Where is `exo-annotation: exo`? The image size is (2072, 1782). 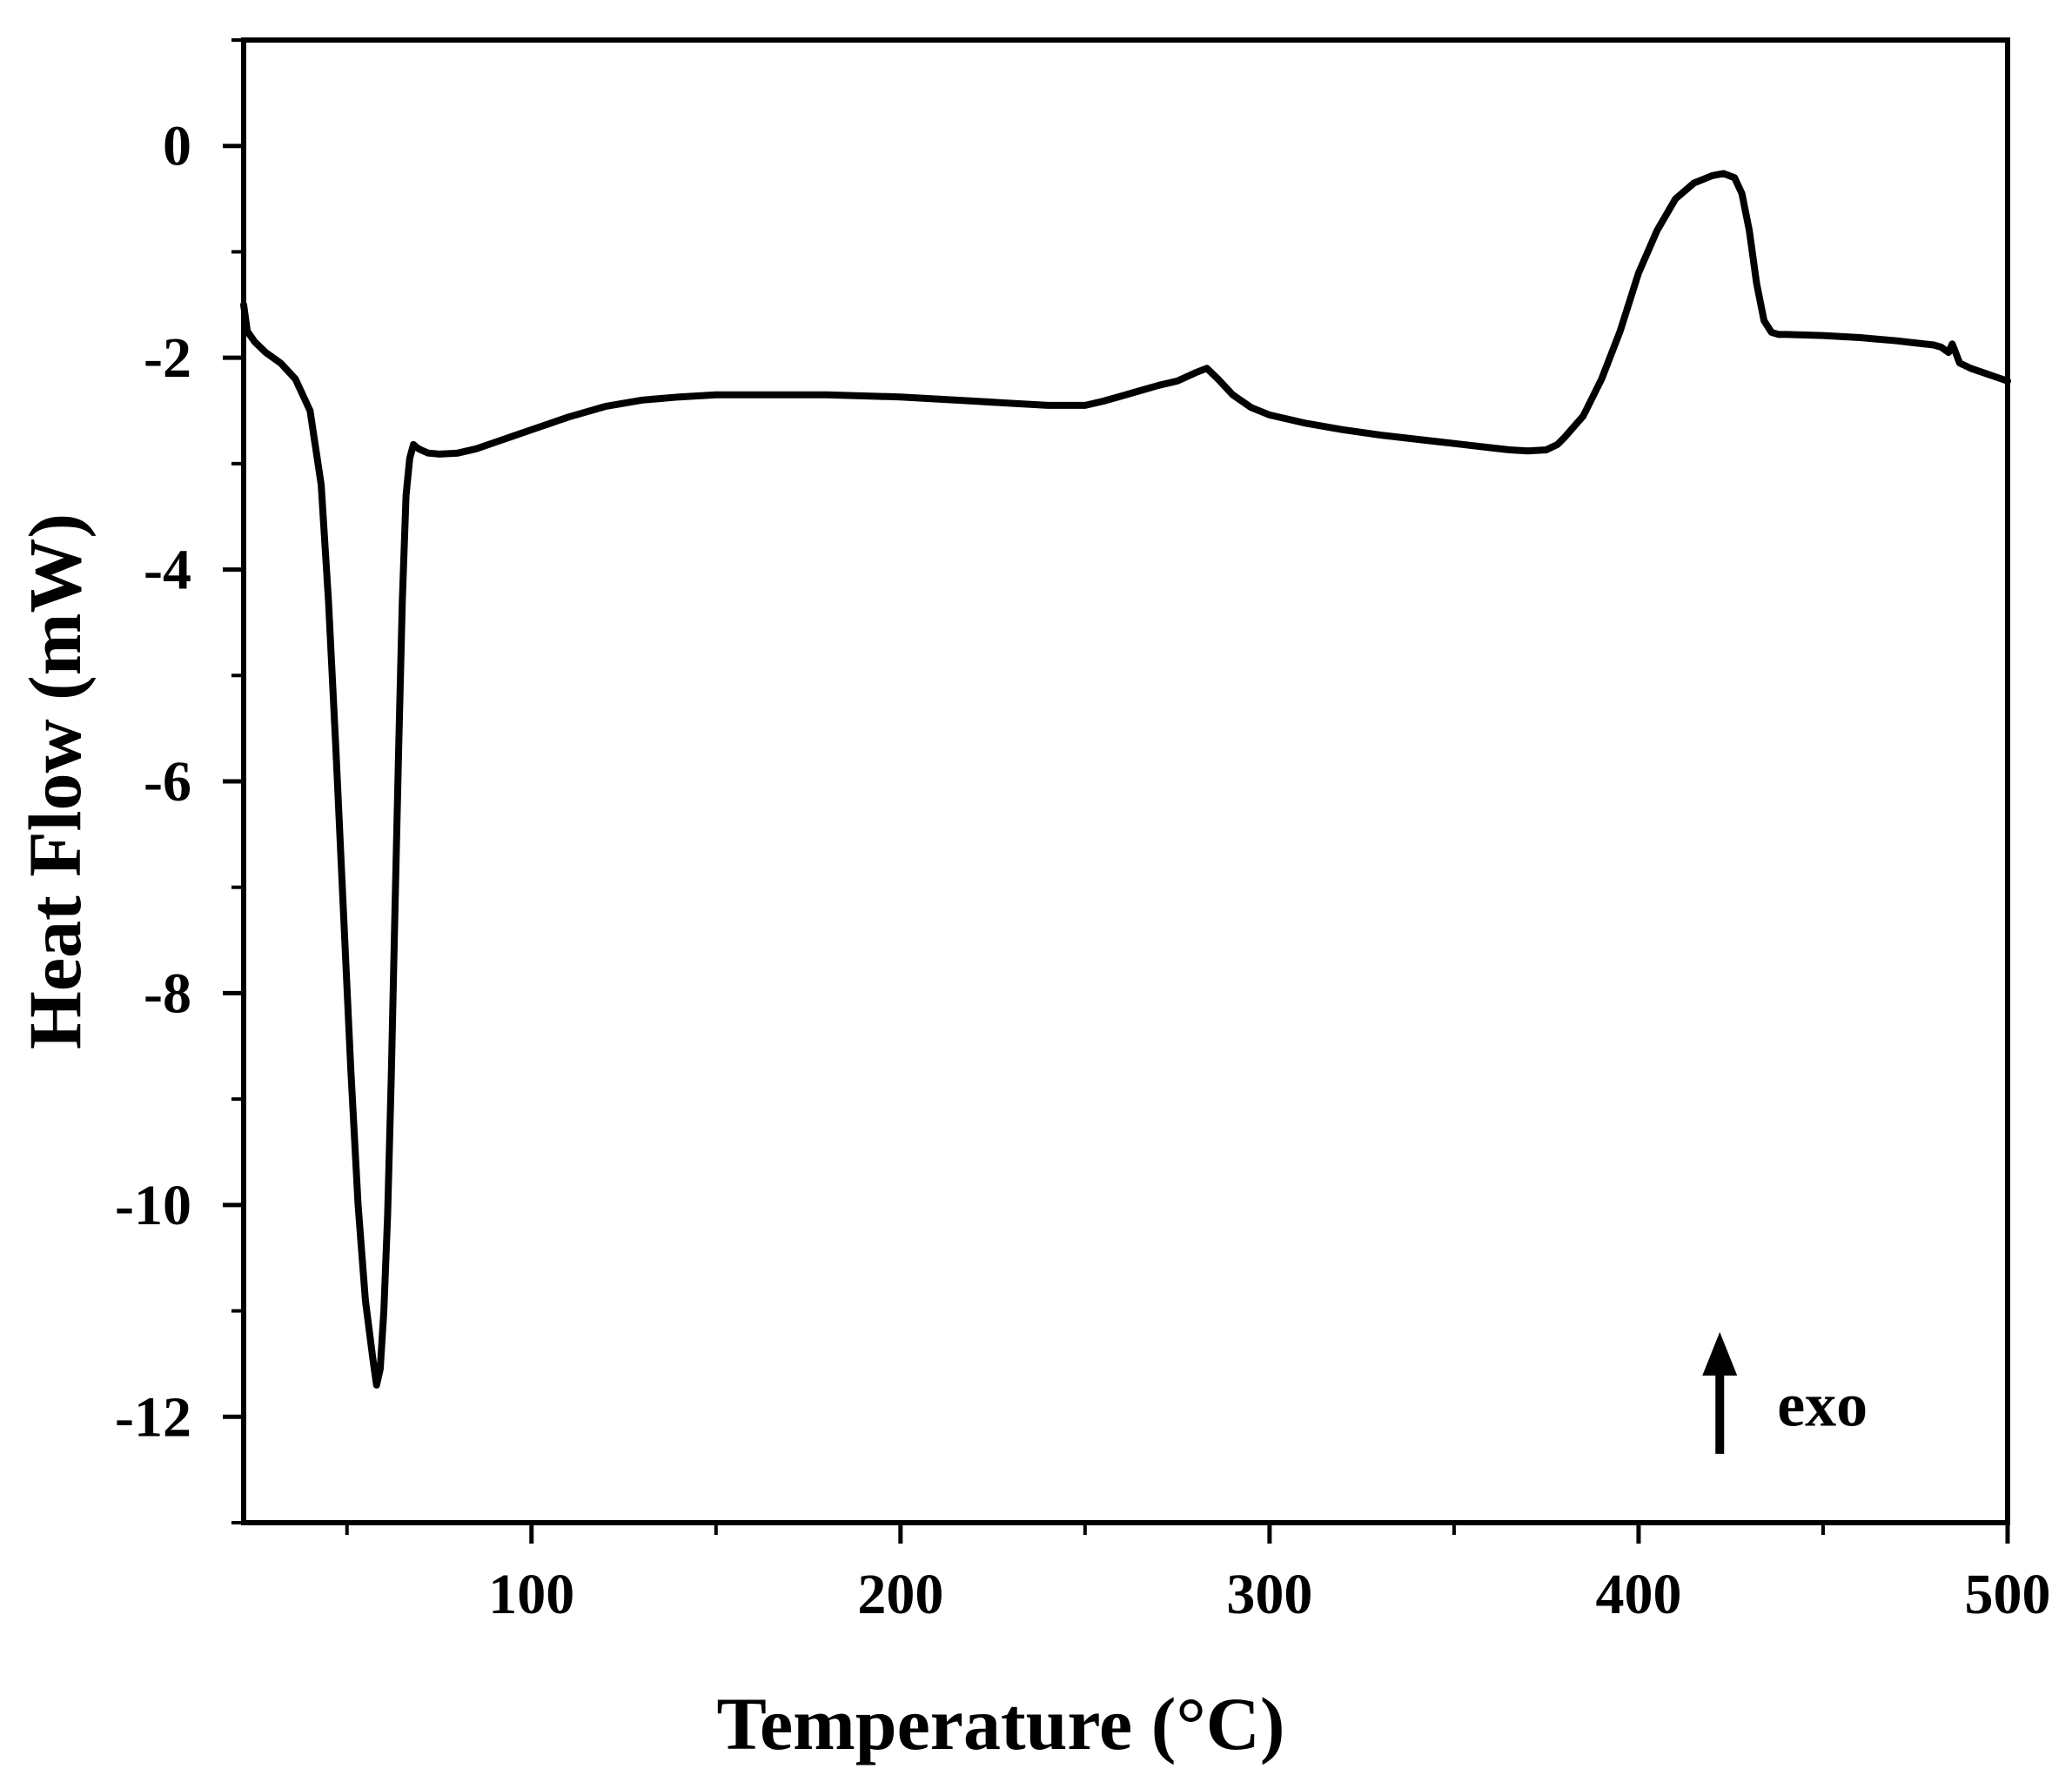 exo-annotation: exo is located at coordinates (1784, 1393).